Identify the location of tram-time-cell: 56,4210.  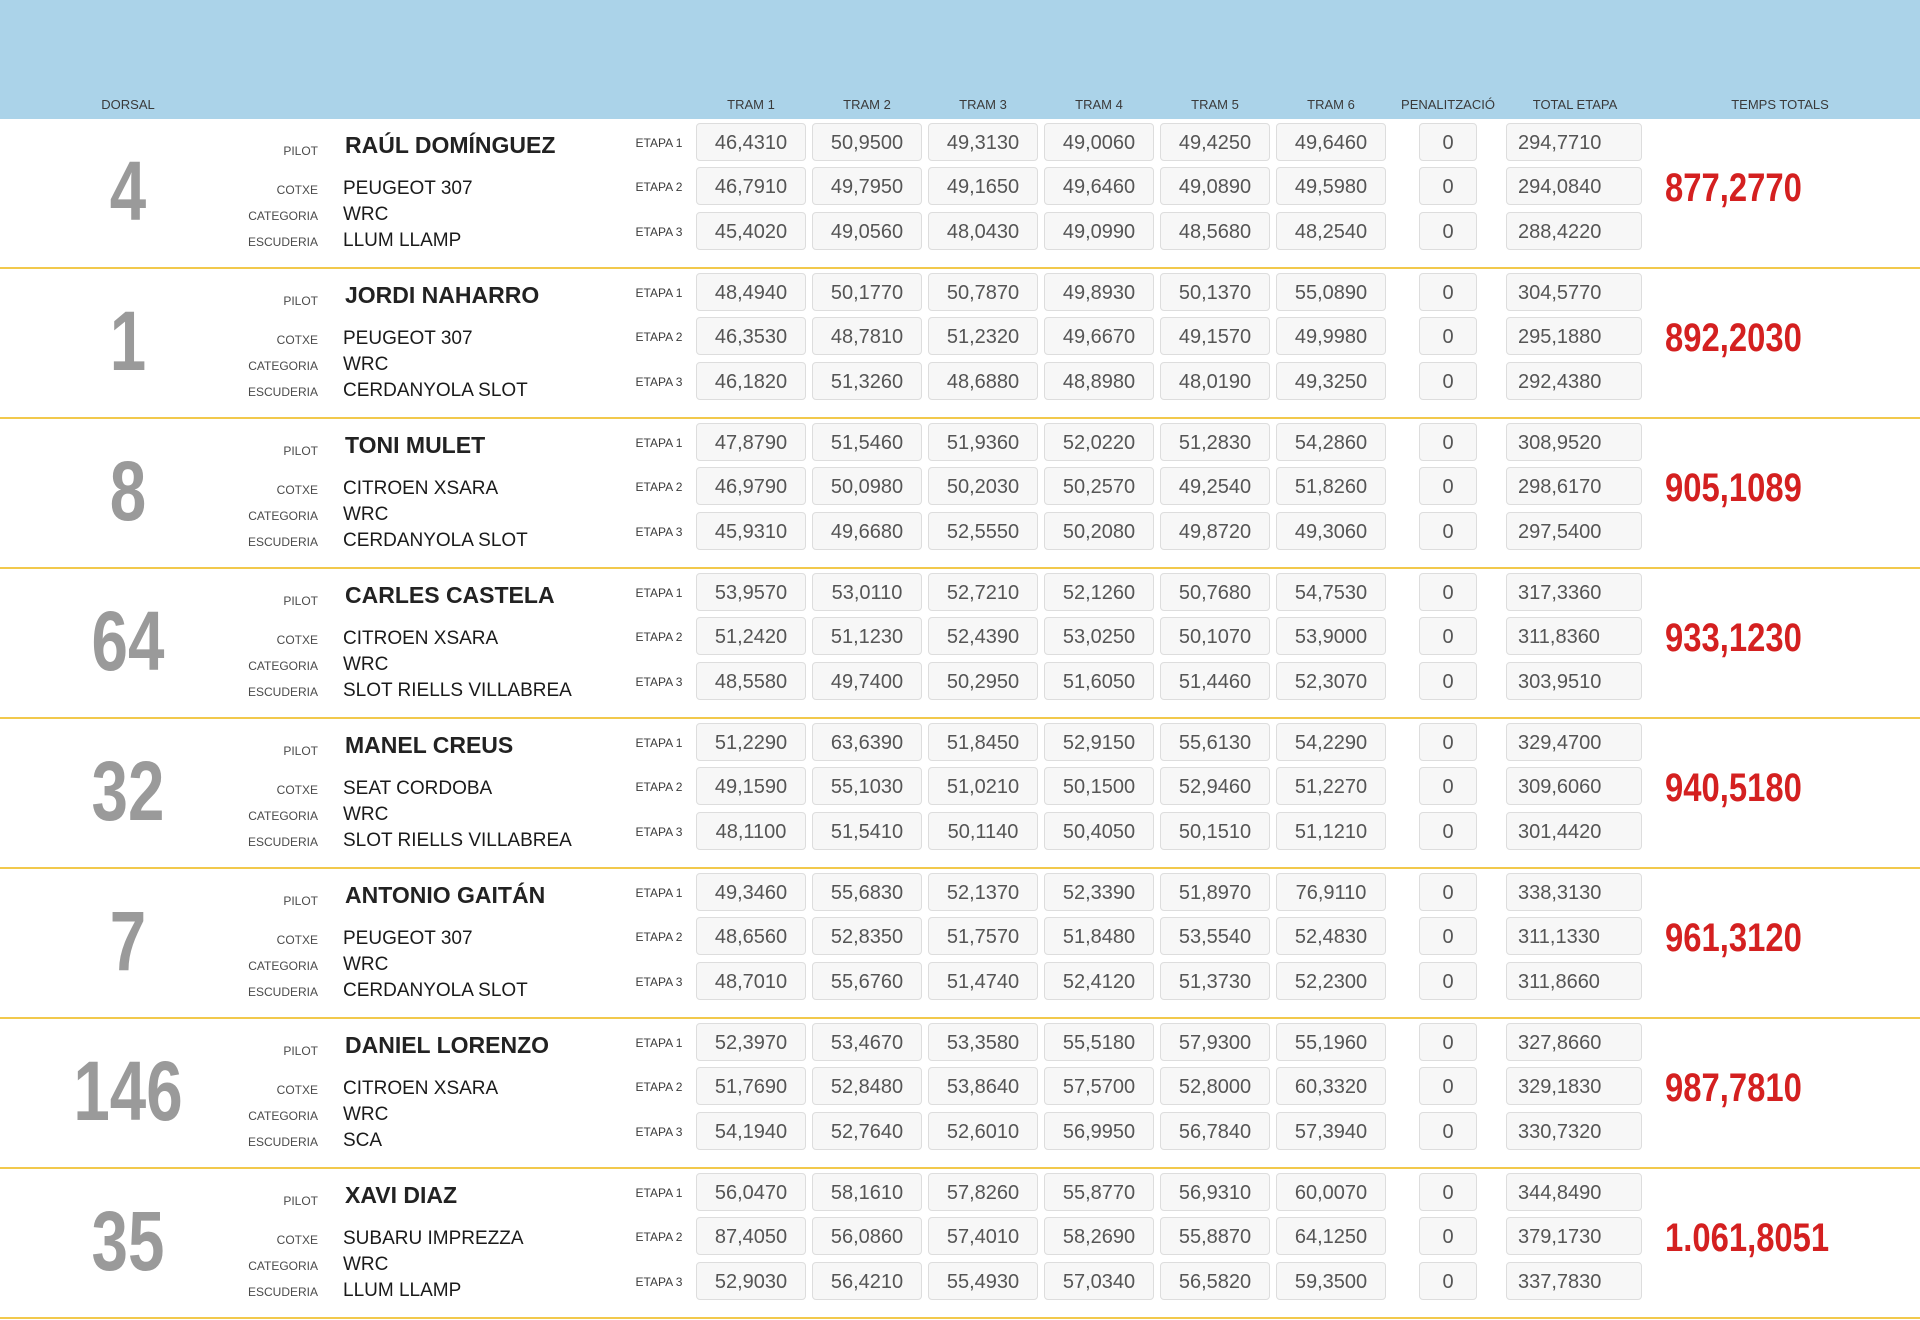
(867, 1281).